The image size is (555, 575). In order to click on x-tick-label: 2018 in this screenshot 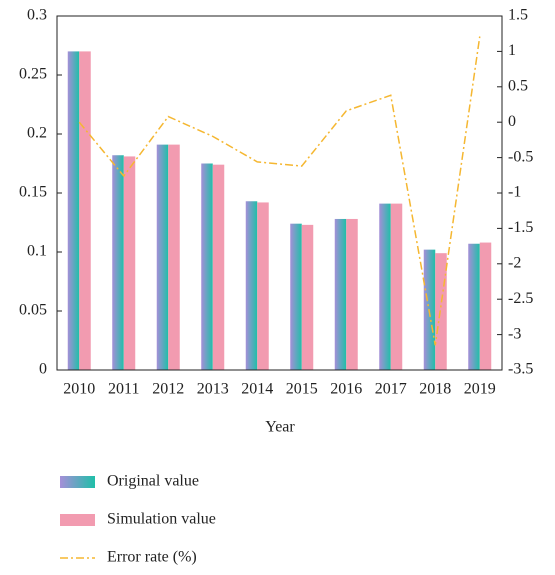, I will do `click(435, 389)`.